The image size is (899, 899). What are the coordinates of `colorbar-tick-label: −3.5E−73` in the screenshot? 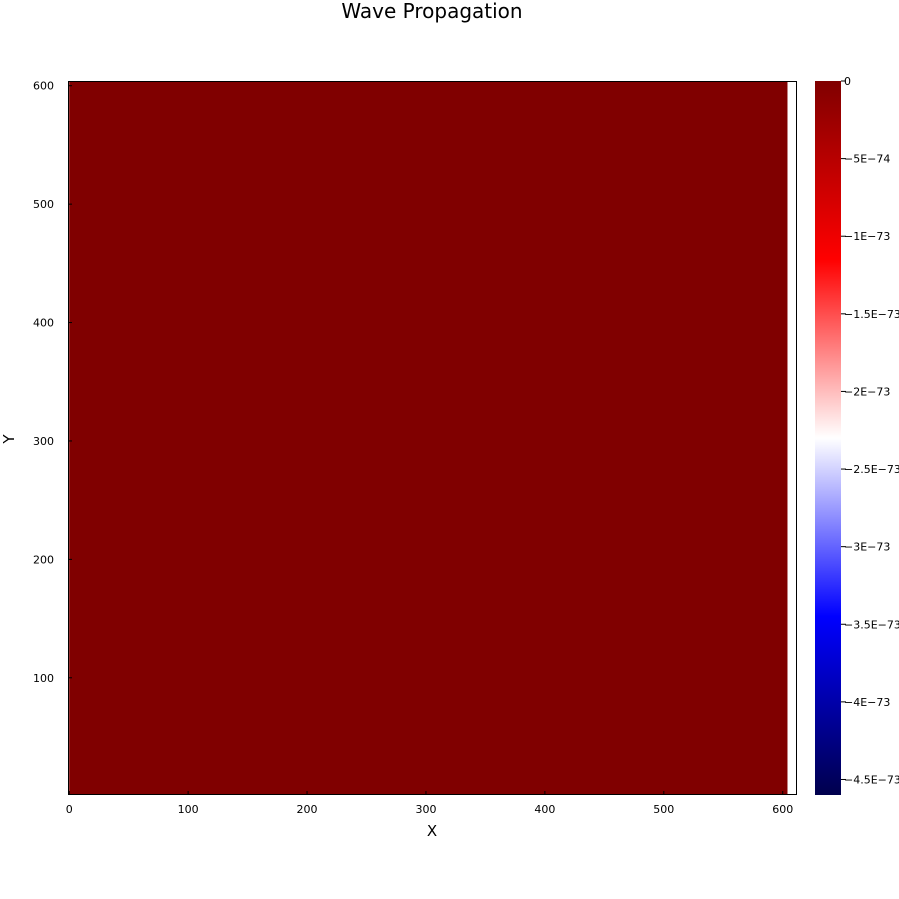 It's located at (871, 624).